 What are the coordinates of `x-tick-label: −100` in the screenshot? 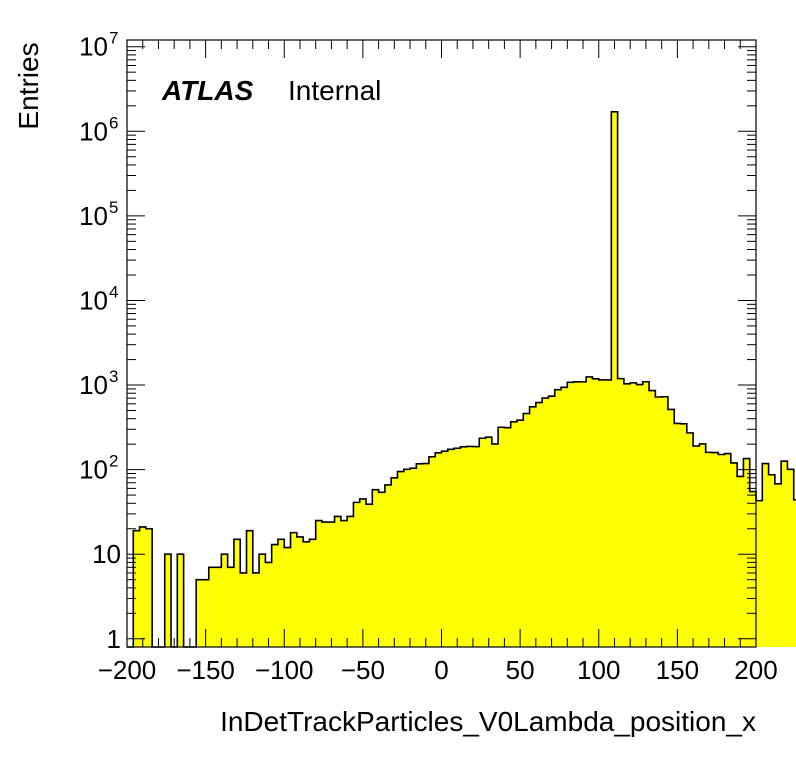 It's located at (284, 670).